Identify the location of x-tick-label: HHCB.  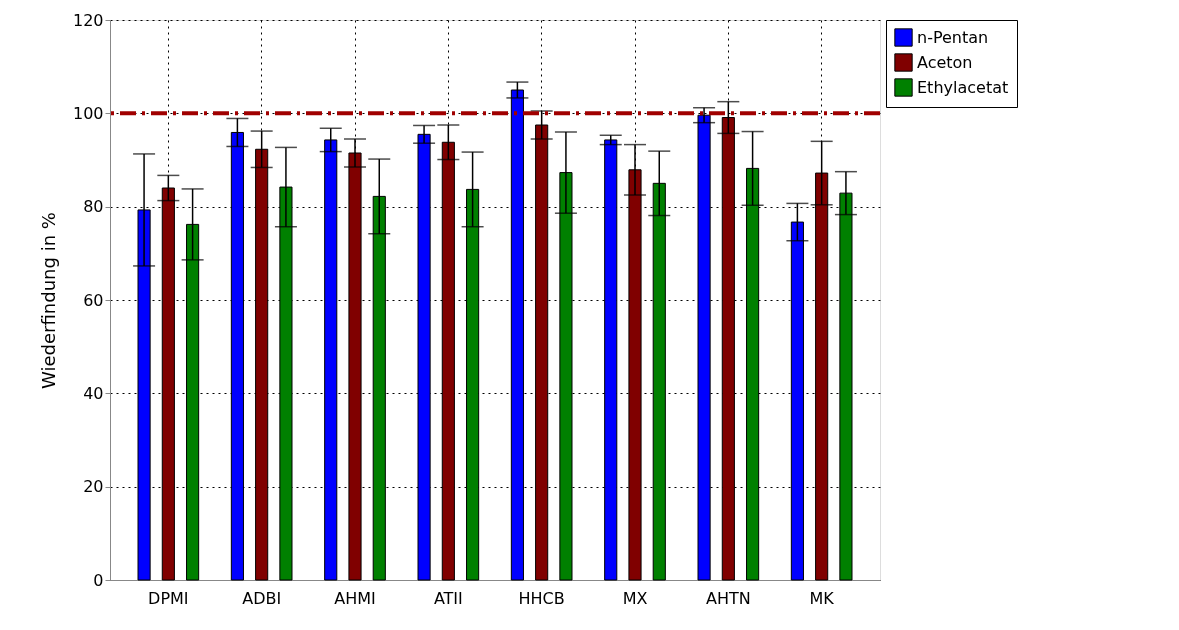
(541, 598).